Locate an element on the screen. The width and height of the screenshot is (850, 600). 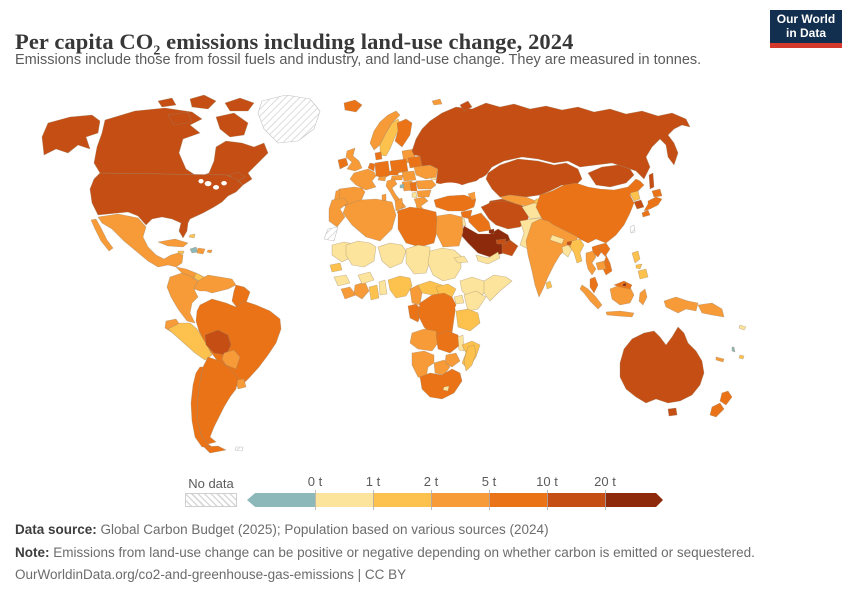
region-west-papua is located at coordinates (681, 305).